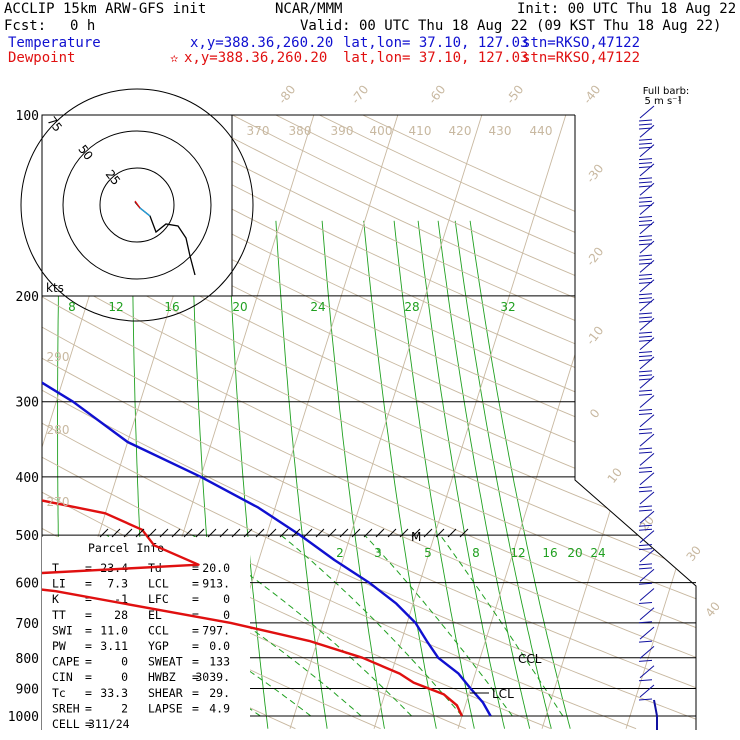 This screenshot has width=740, height=740. I want to click on theta-label: 280, so click(58, 430).